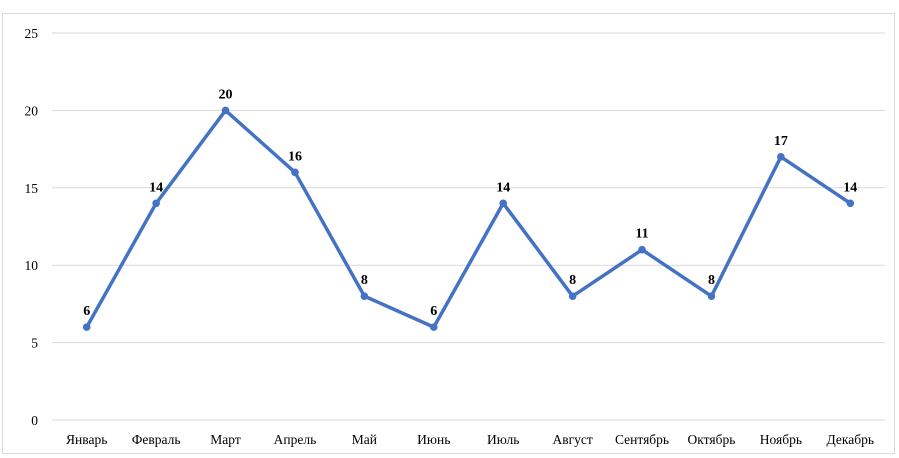 The height and width of the screenshot is (458, 899). I want to click on x-tick-label: Июль, so click(503, 439).